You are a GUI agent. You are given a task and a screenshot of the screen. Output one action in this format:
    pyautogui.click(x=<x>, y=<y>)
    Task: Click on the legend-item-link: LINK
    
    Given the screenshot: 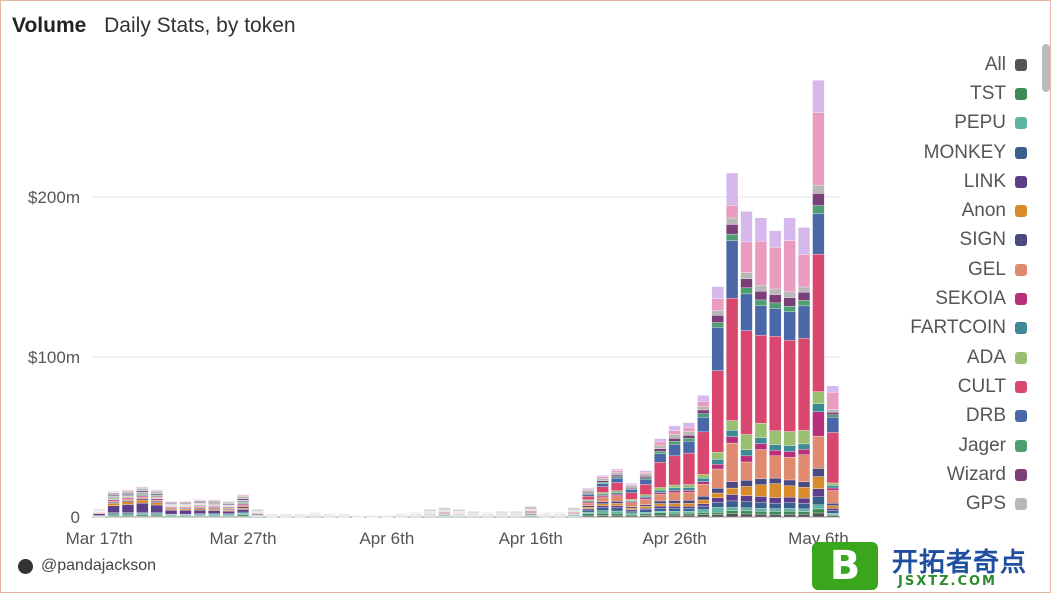 What is the action you would take?
    pyautogui.click(x=927, y=181)
    